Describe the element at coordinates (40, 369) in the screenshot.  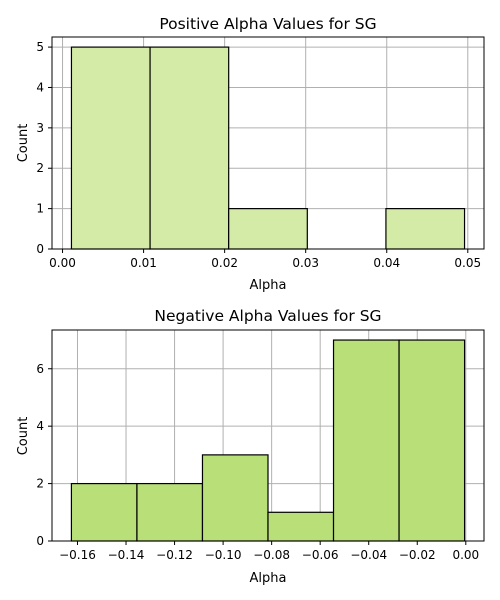
I see `y-tick-label: 6` at that location.